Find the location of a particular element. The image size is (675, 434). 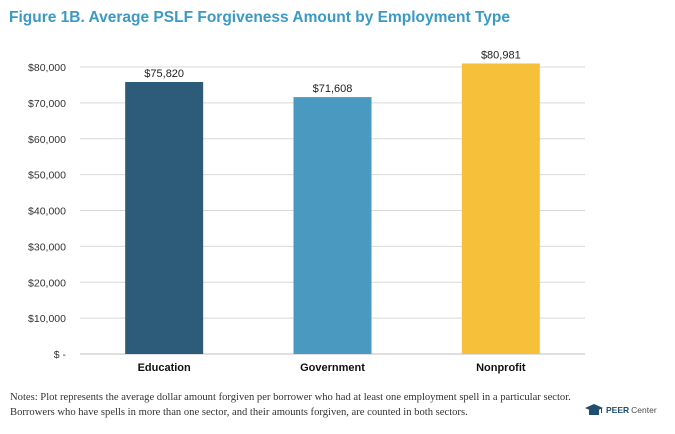

data-label: $75,820 is located at coordinates (164, 74).